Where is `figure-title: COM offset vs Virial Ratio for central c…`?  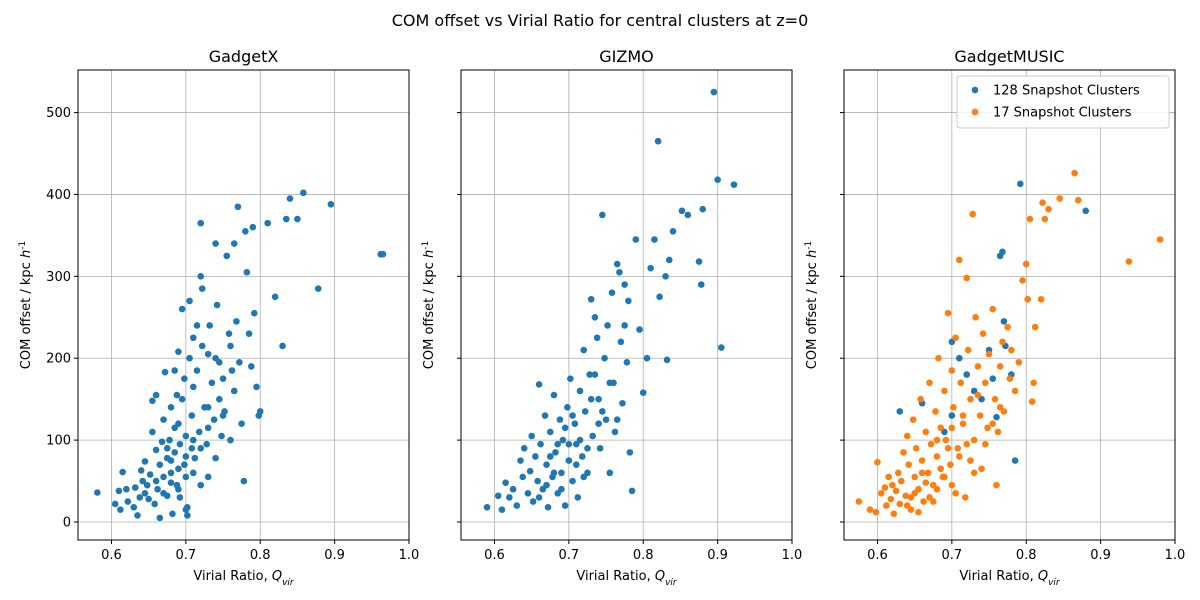 figure-title: COM offset vs Virial Ratio for central c… is located at coordinates (600, 20).